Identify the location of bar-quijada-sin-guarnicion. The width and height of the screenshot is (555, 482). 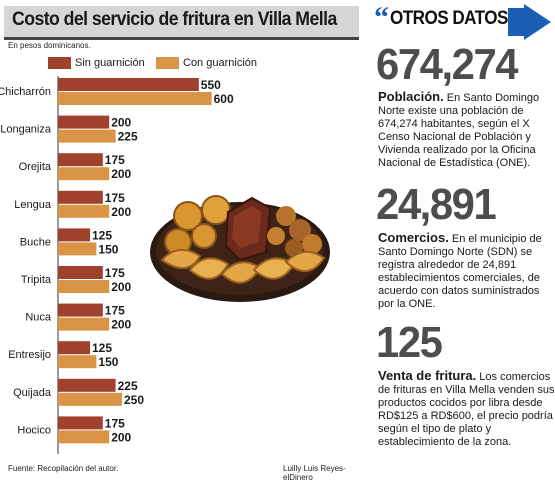
(87, 385).